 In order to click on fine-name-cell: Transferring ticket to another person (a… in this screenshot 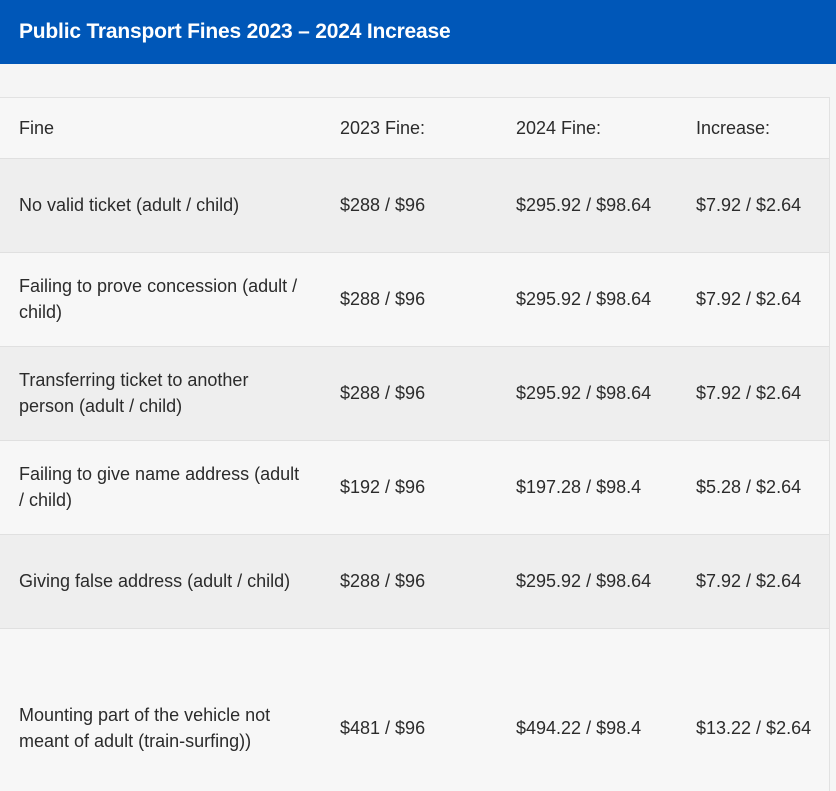, I will do `click(160, 393)`.